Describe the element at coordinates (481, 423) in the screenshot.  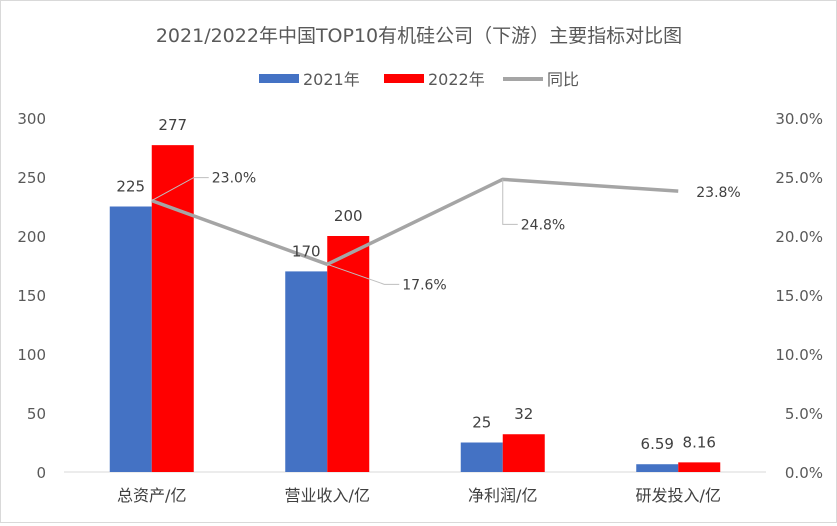
I see `bar-value-label: 25` at that location.